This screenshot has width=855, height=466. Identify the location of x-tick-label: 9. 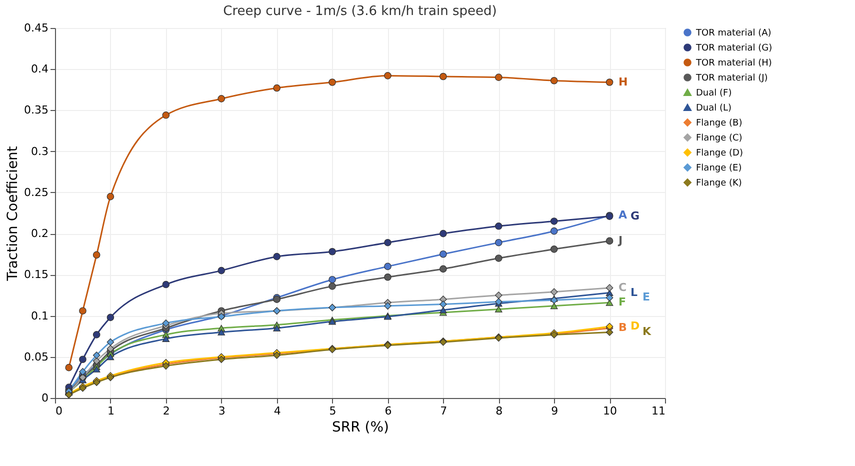
(554, 411).